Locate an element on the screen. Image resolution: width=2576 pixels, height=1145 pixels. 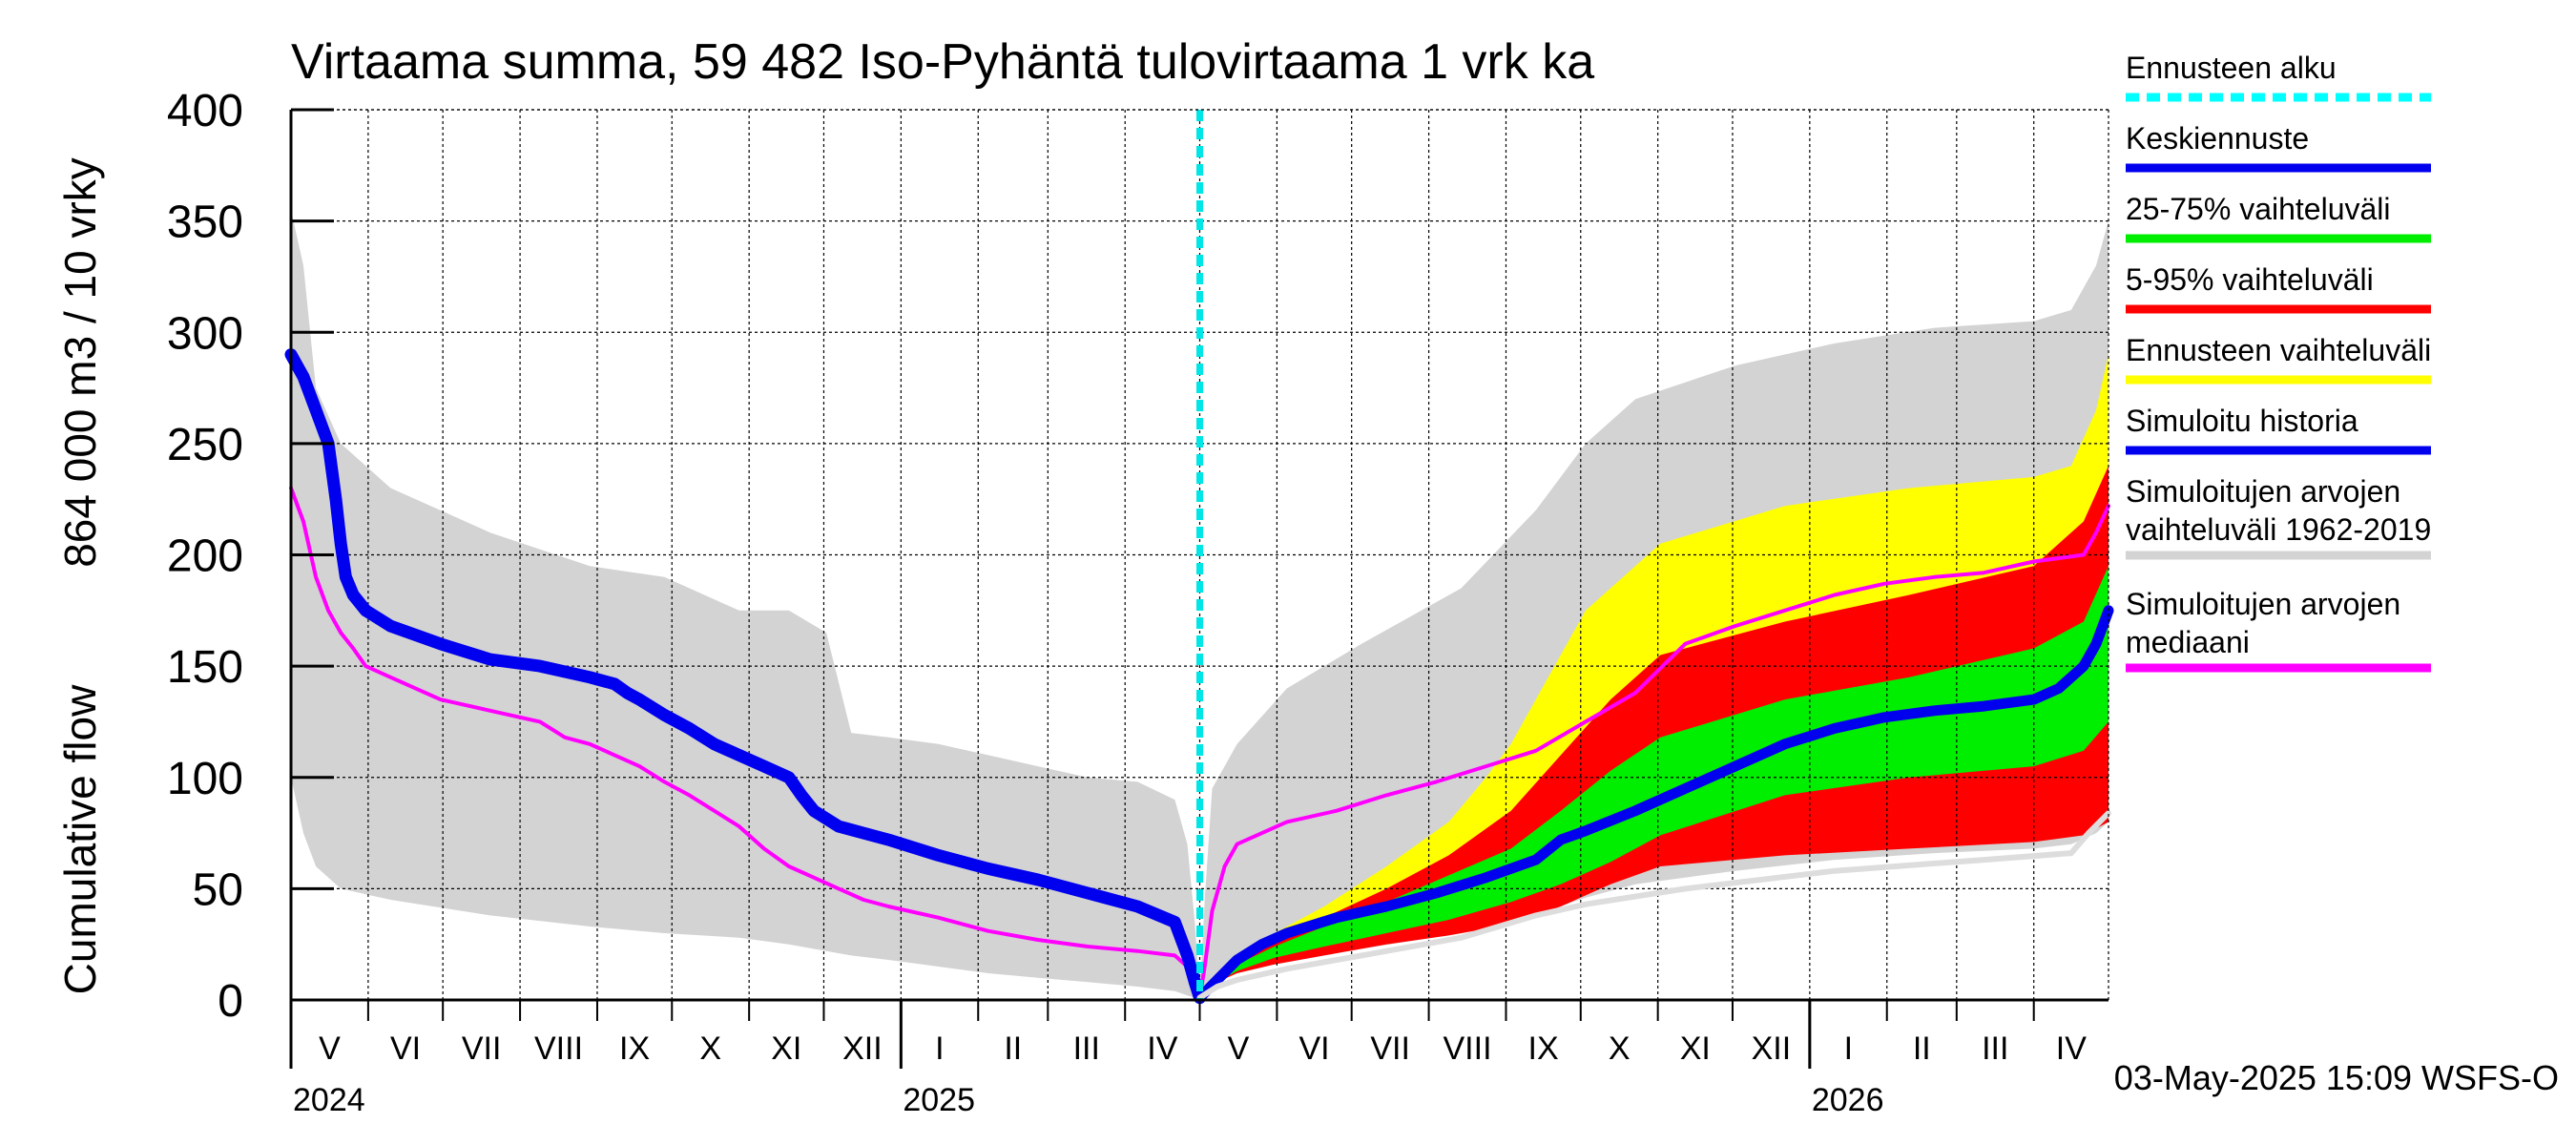
y-tick-label: 250 is located at coordinates (205, 445).